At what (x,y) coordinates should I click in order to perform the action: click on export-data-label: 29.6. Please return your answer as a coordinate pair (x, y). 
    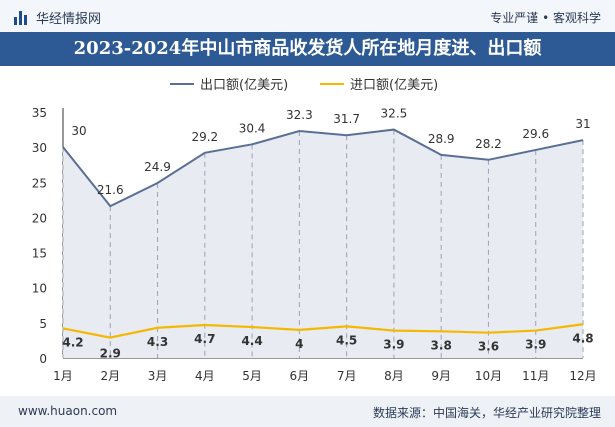
    Looking at the image, I should click on (535, 134).